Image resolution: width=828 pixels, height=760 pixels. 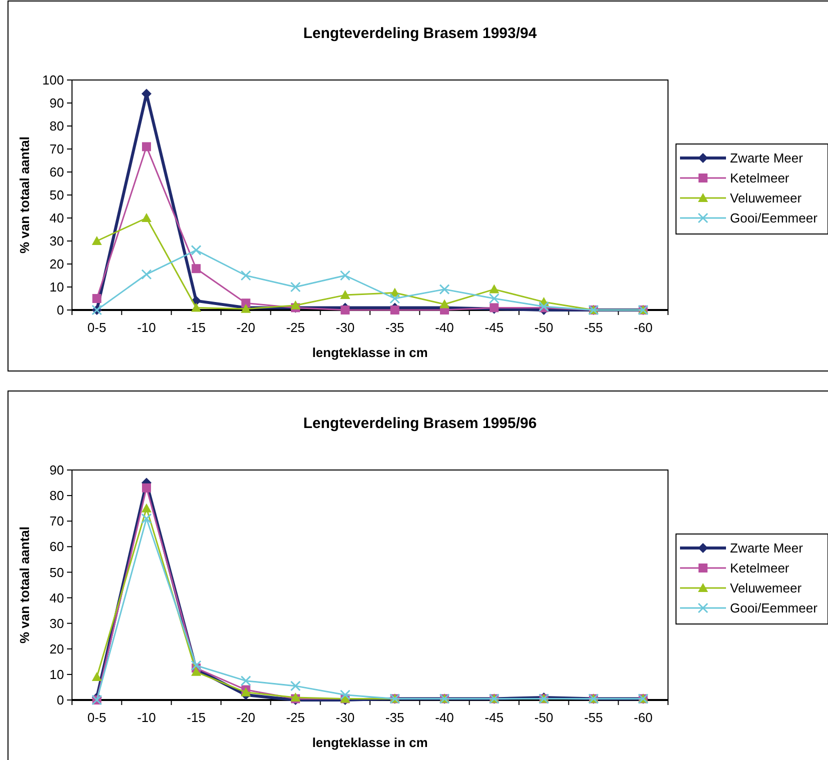 What do you see at coordinates (420, 423) in the screenshot?
I see `chart-title: Lengteverdeling Brasem 1995/96` at bounding box center [420, 423].